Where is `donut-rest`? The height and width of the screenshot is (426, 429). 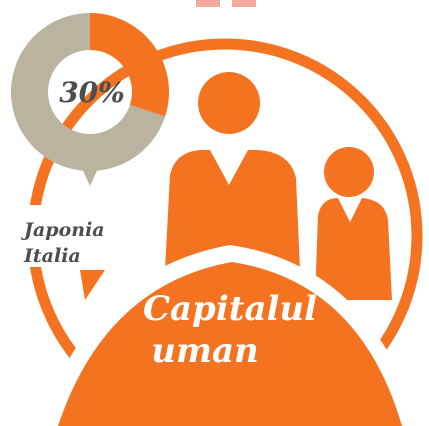
donut-rest is located at coordinates (88, 92).